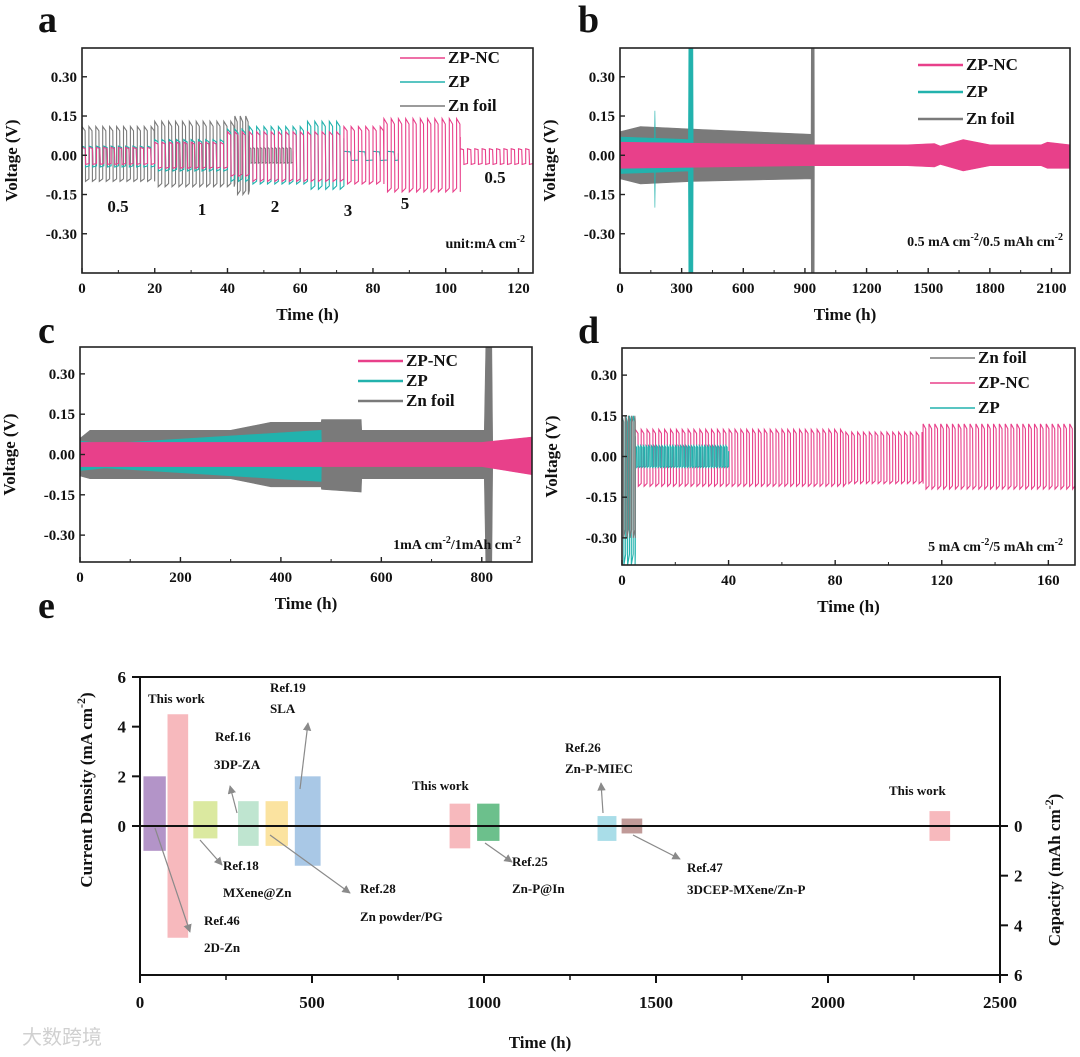 The width and height of the screenshot is (1080, 1057). What do you see at coordinates (445, 289) in the screenshot?
I see `x-tick-label: 100` at bounding box center [445, 289].